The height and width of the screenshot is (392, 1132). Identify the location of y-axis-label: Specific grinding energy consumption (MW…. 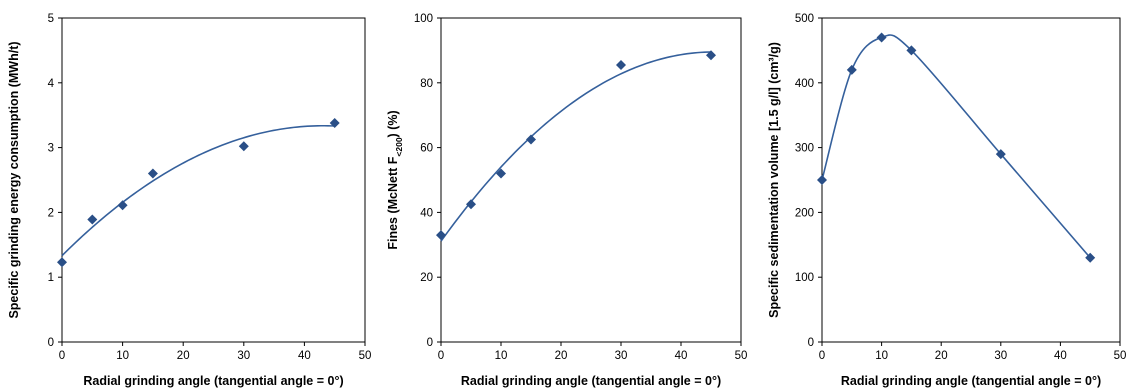
(14, 179).